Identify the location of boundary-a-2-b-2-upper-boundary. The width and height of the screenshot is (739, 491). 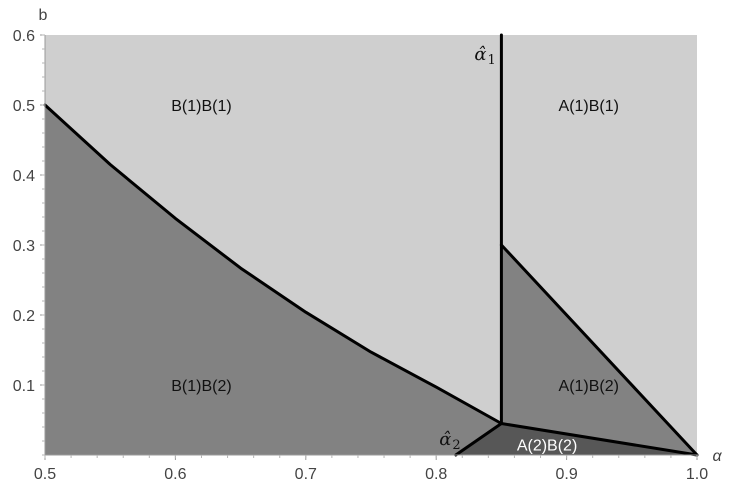
(599, 439).